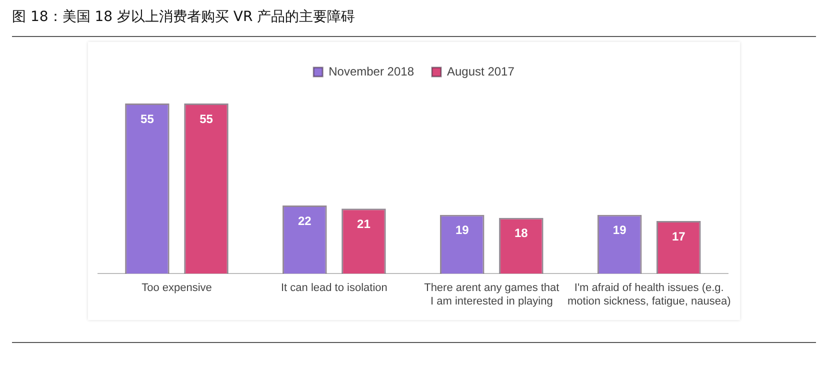 This screenshot has width=835, height=386. I want to click on data-label: 17, so click(679, 236).